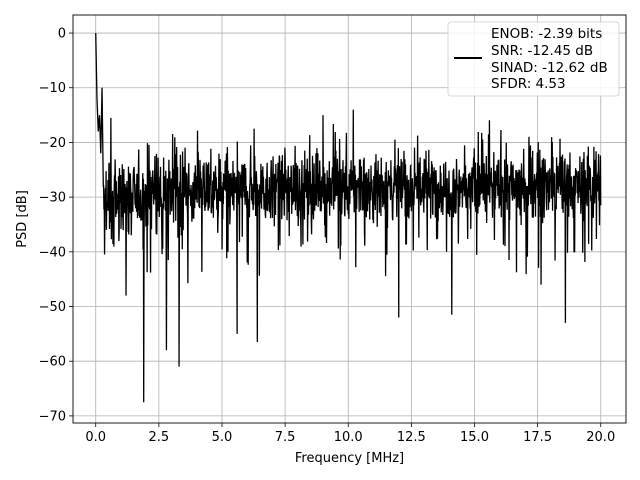  Describe the element at coordinates (222, 437) in the screenshot. I see `x-tick-label: 5.0` at that location.